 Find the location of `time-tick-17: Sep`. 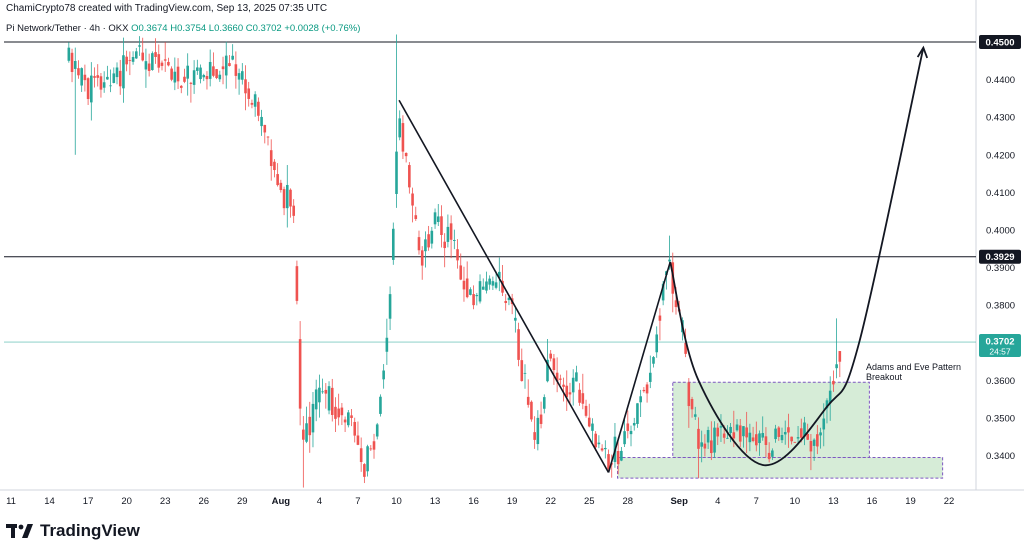

time-tick-17: Sep is located at coordinates (679, 501).